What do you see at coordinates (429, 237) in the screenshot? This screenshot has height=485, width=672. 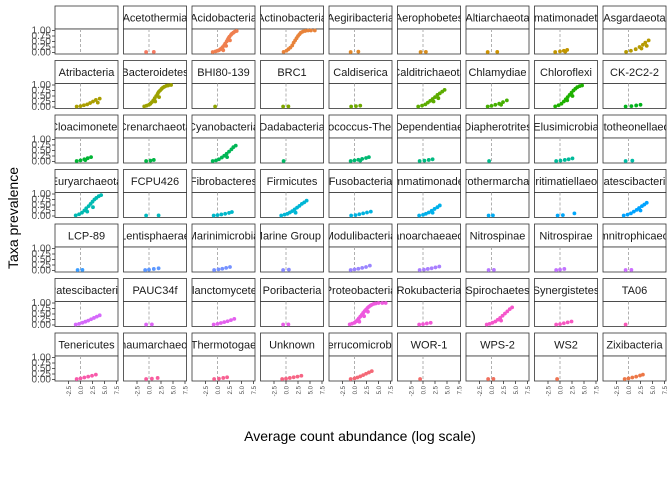 I see `facet-label: Nanoarchaeaeota` at bounding box center [429, 237].